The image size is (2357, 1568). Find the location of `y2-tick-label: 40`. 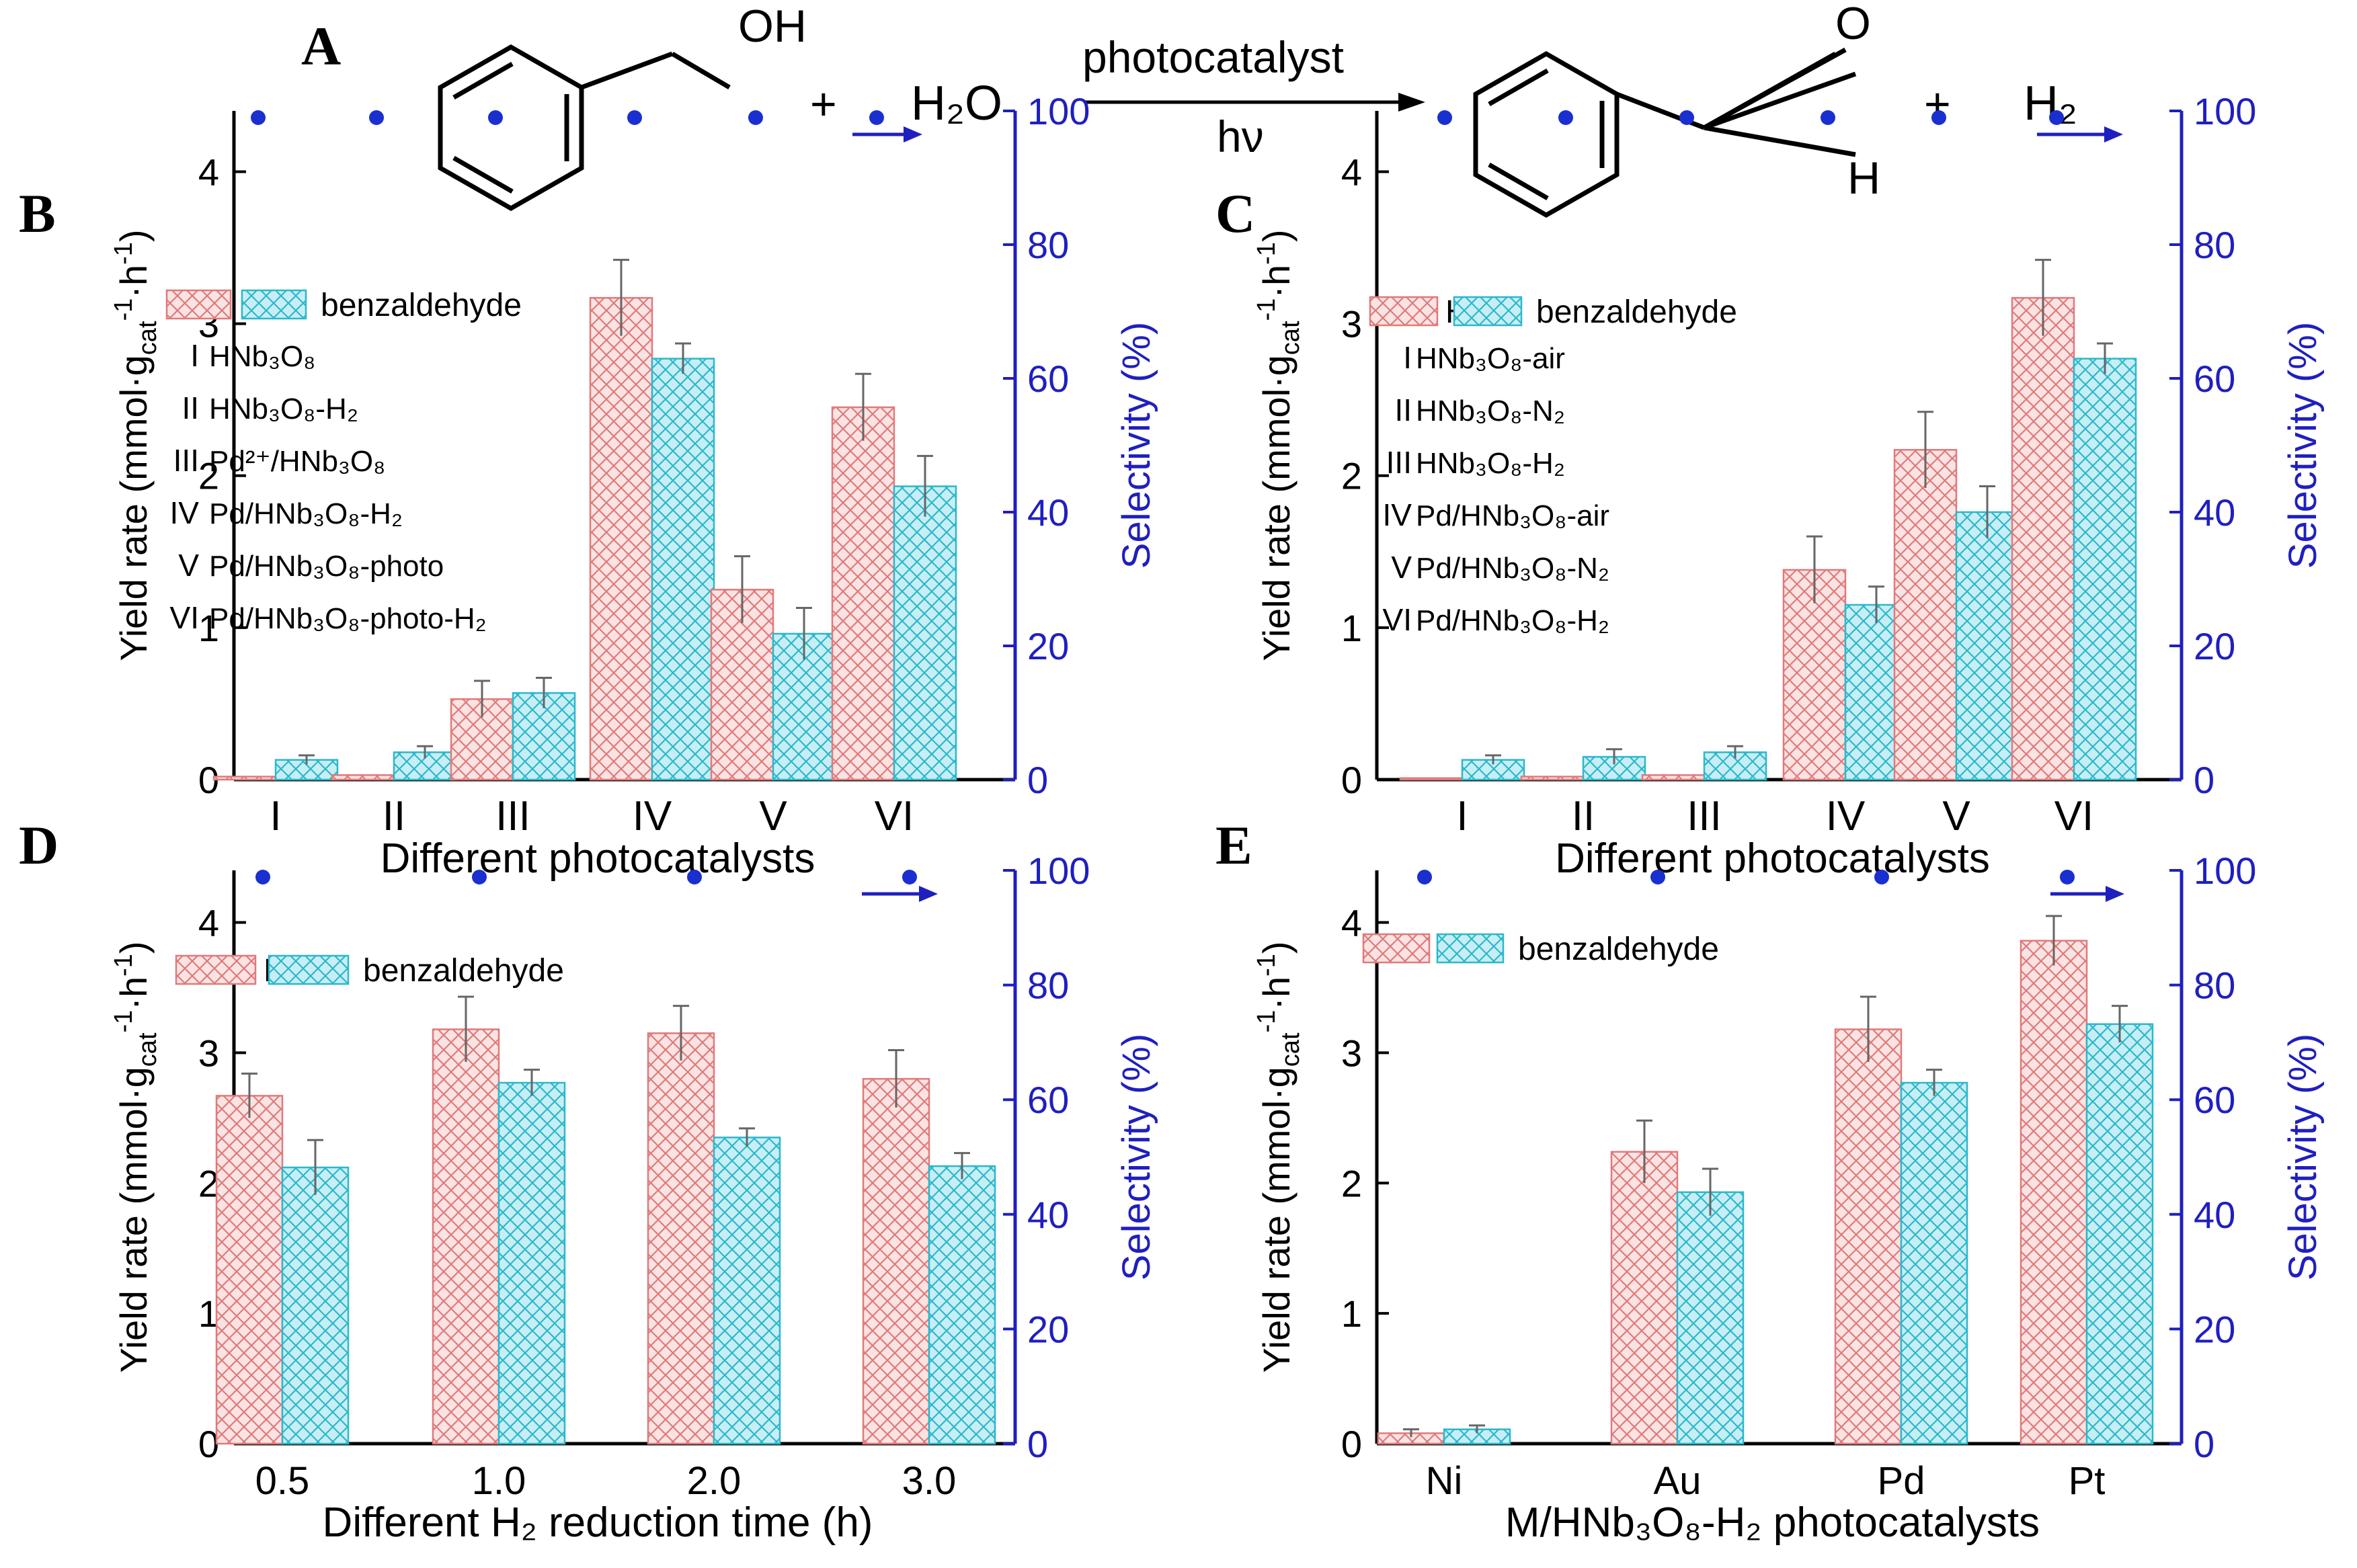

y2-tick-label: 40 is located at coordinates (2214, 1215).